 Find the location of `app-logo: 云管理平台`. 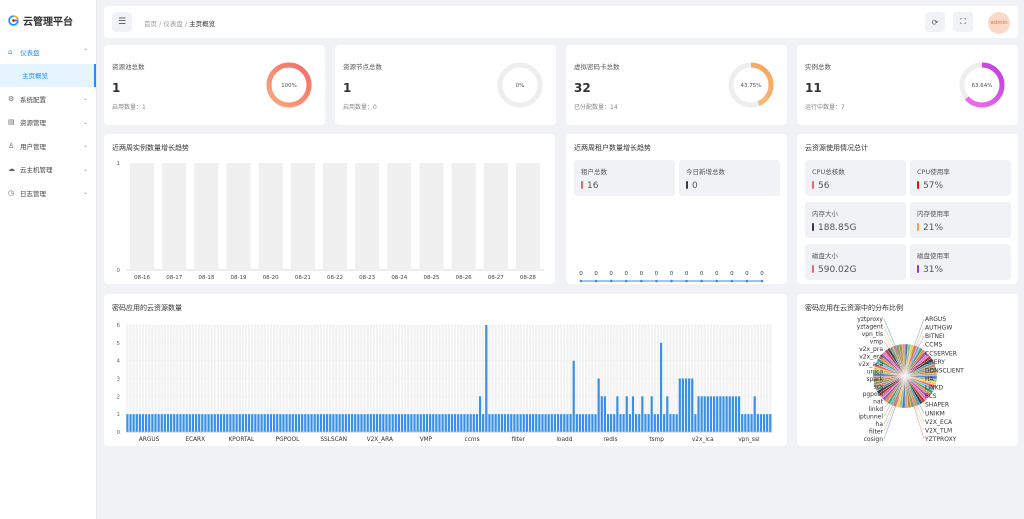

app-logo: 云管理平台 is located at coordinates (40, 20).